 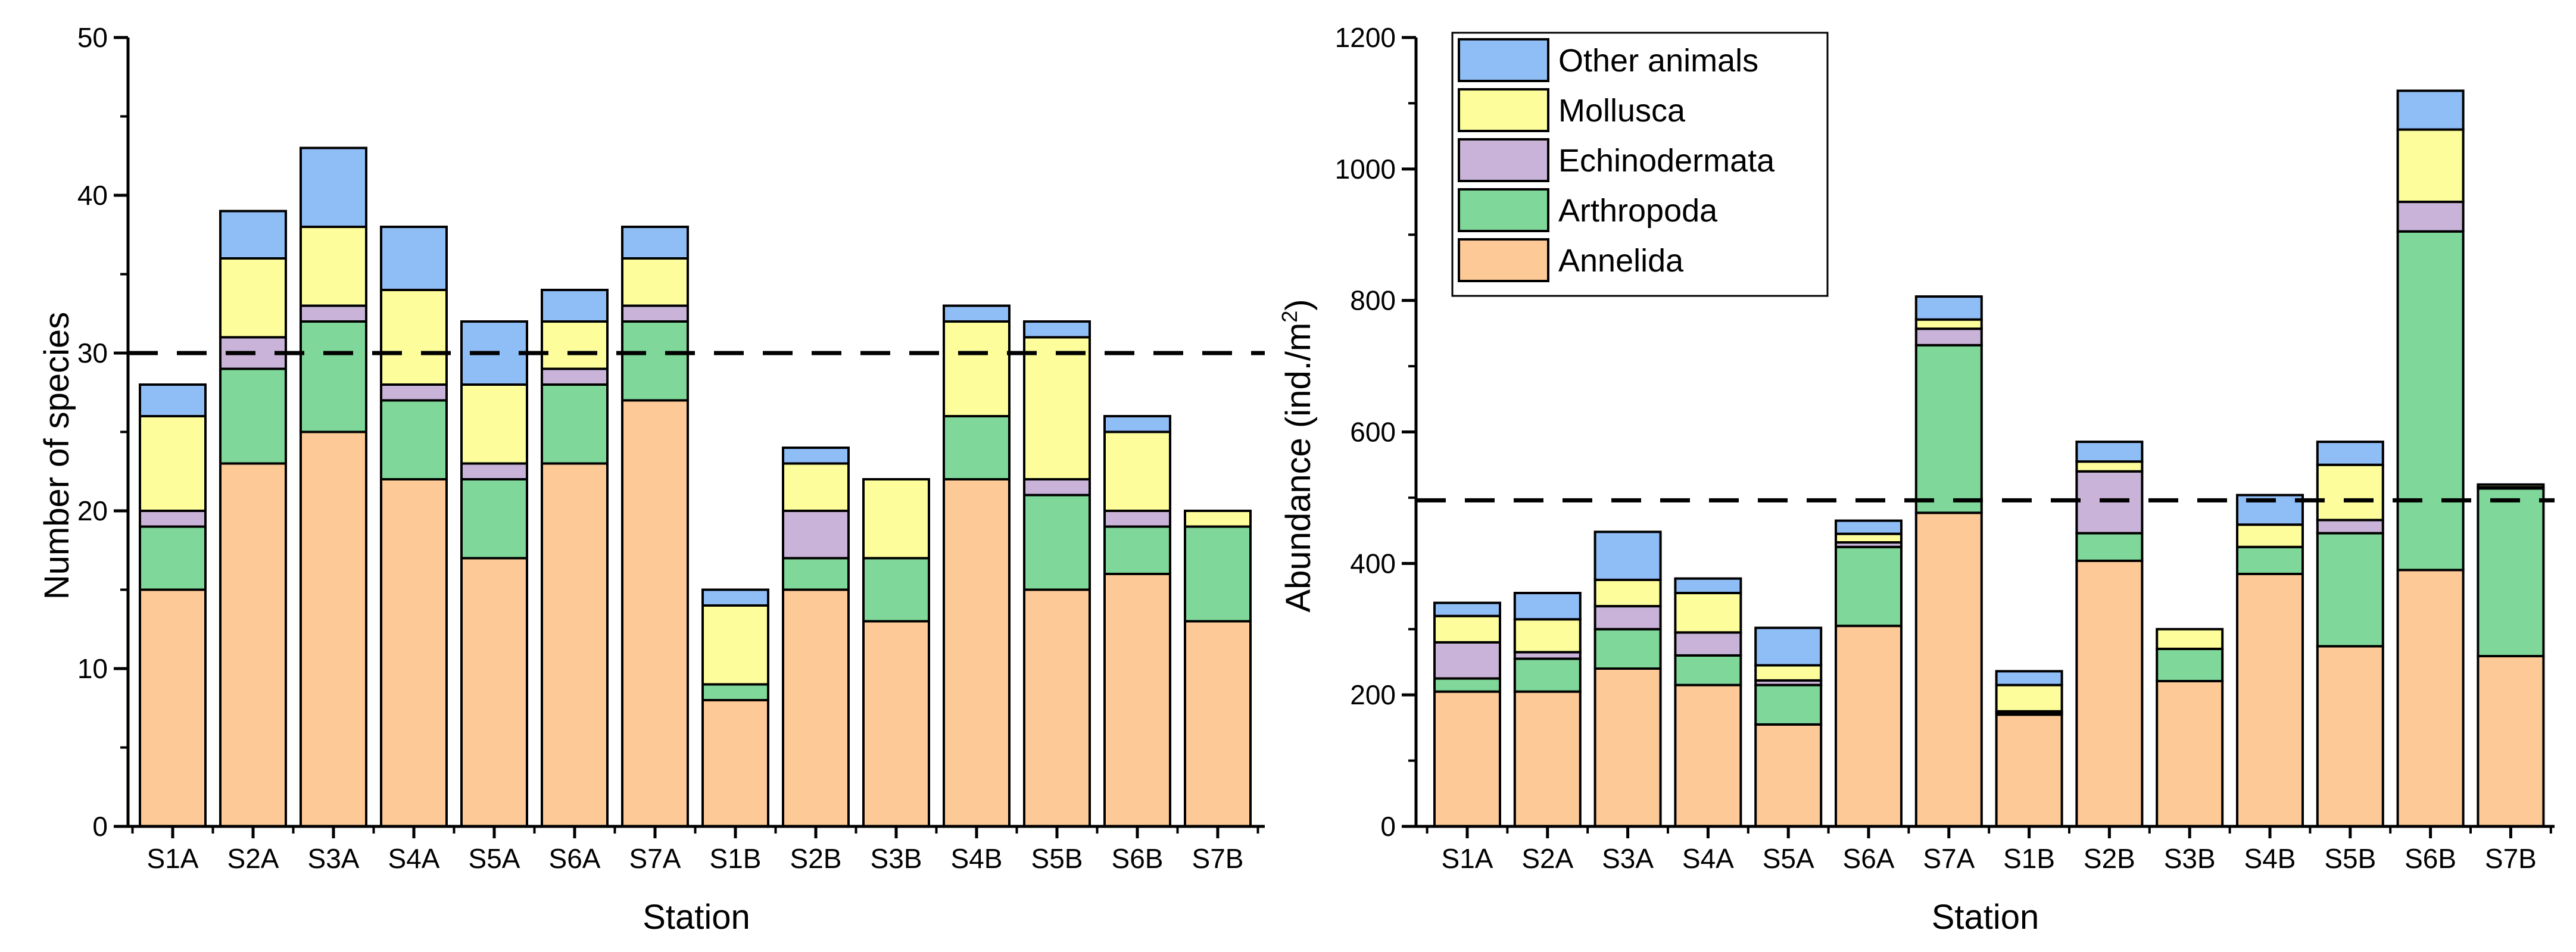 What do you see at coordinates (173, 708) in the screenshot?
I see `bar-segment-annelida-s1a` at bounding box center [173, 708].